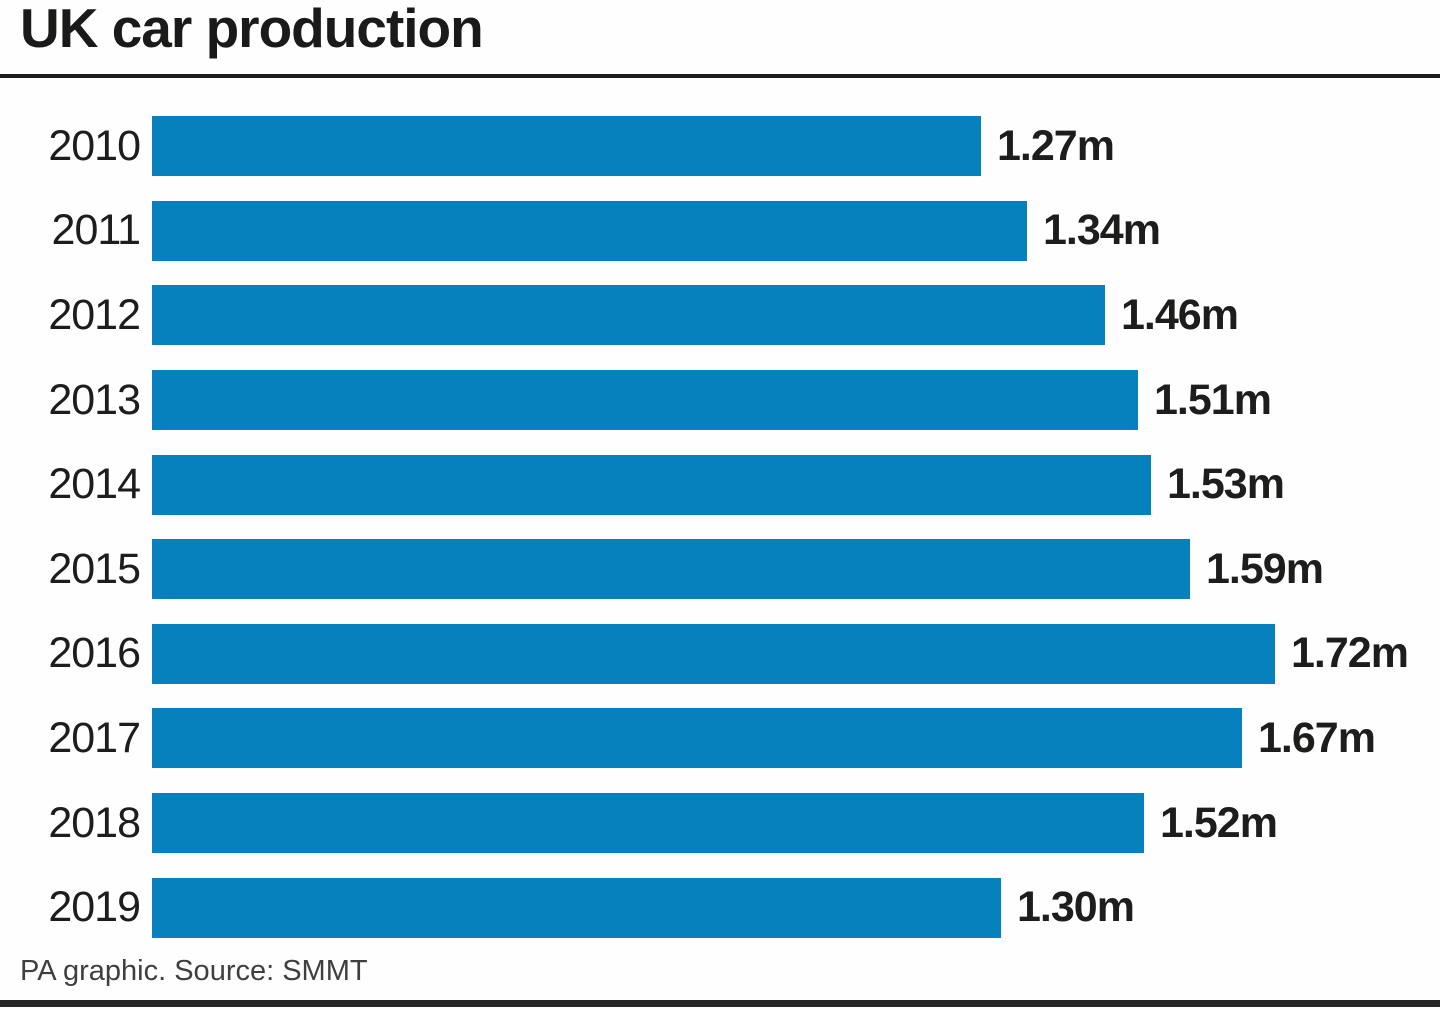  Describe the element at coordinates (252, 29) in the screenshot. I see `chart-title: UK car production` at that location.